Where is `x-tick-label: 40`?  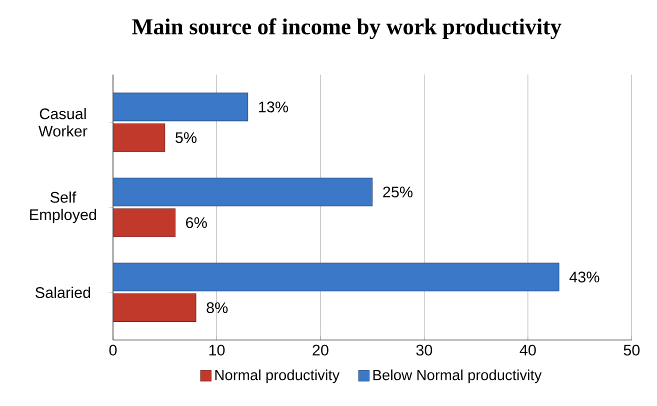 x-tick-label: 40 is located at coordinates (528, 350).